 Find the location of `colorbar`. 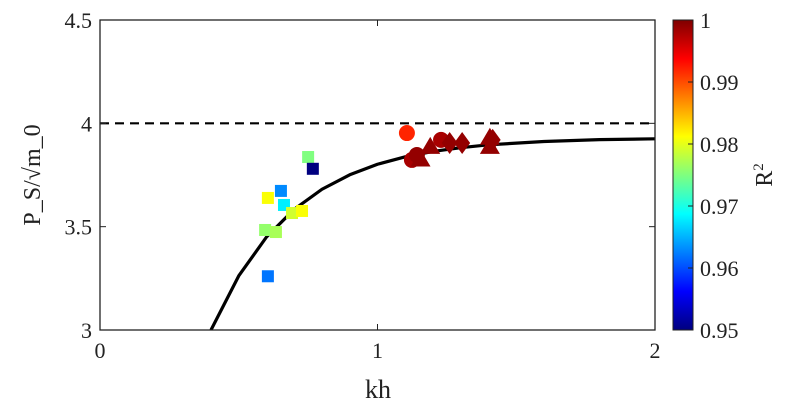

colorbar is located at coordinates (683, 175).